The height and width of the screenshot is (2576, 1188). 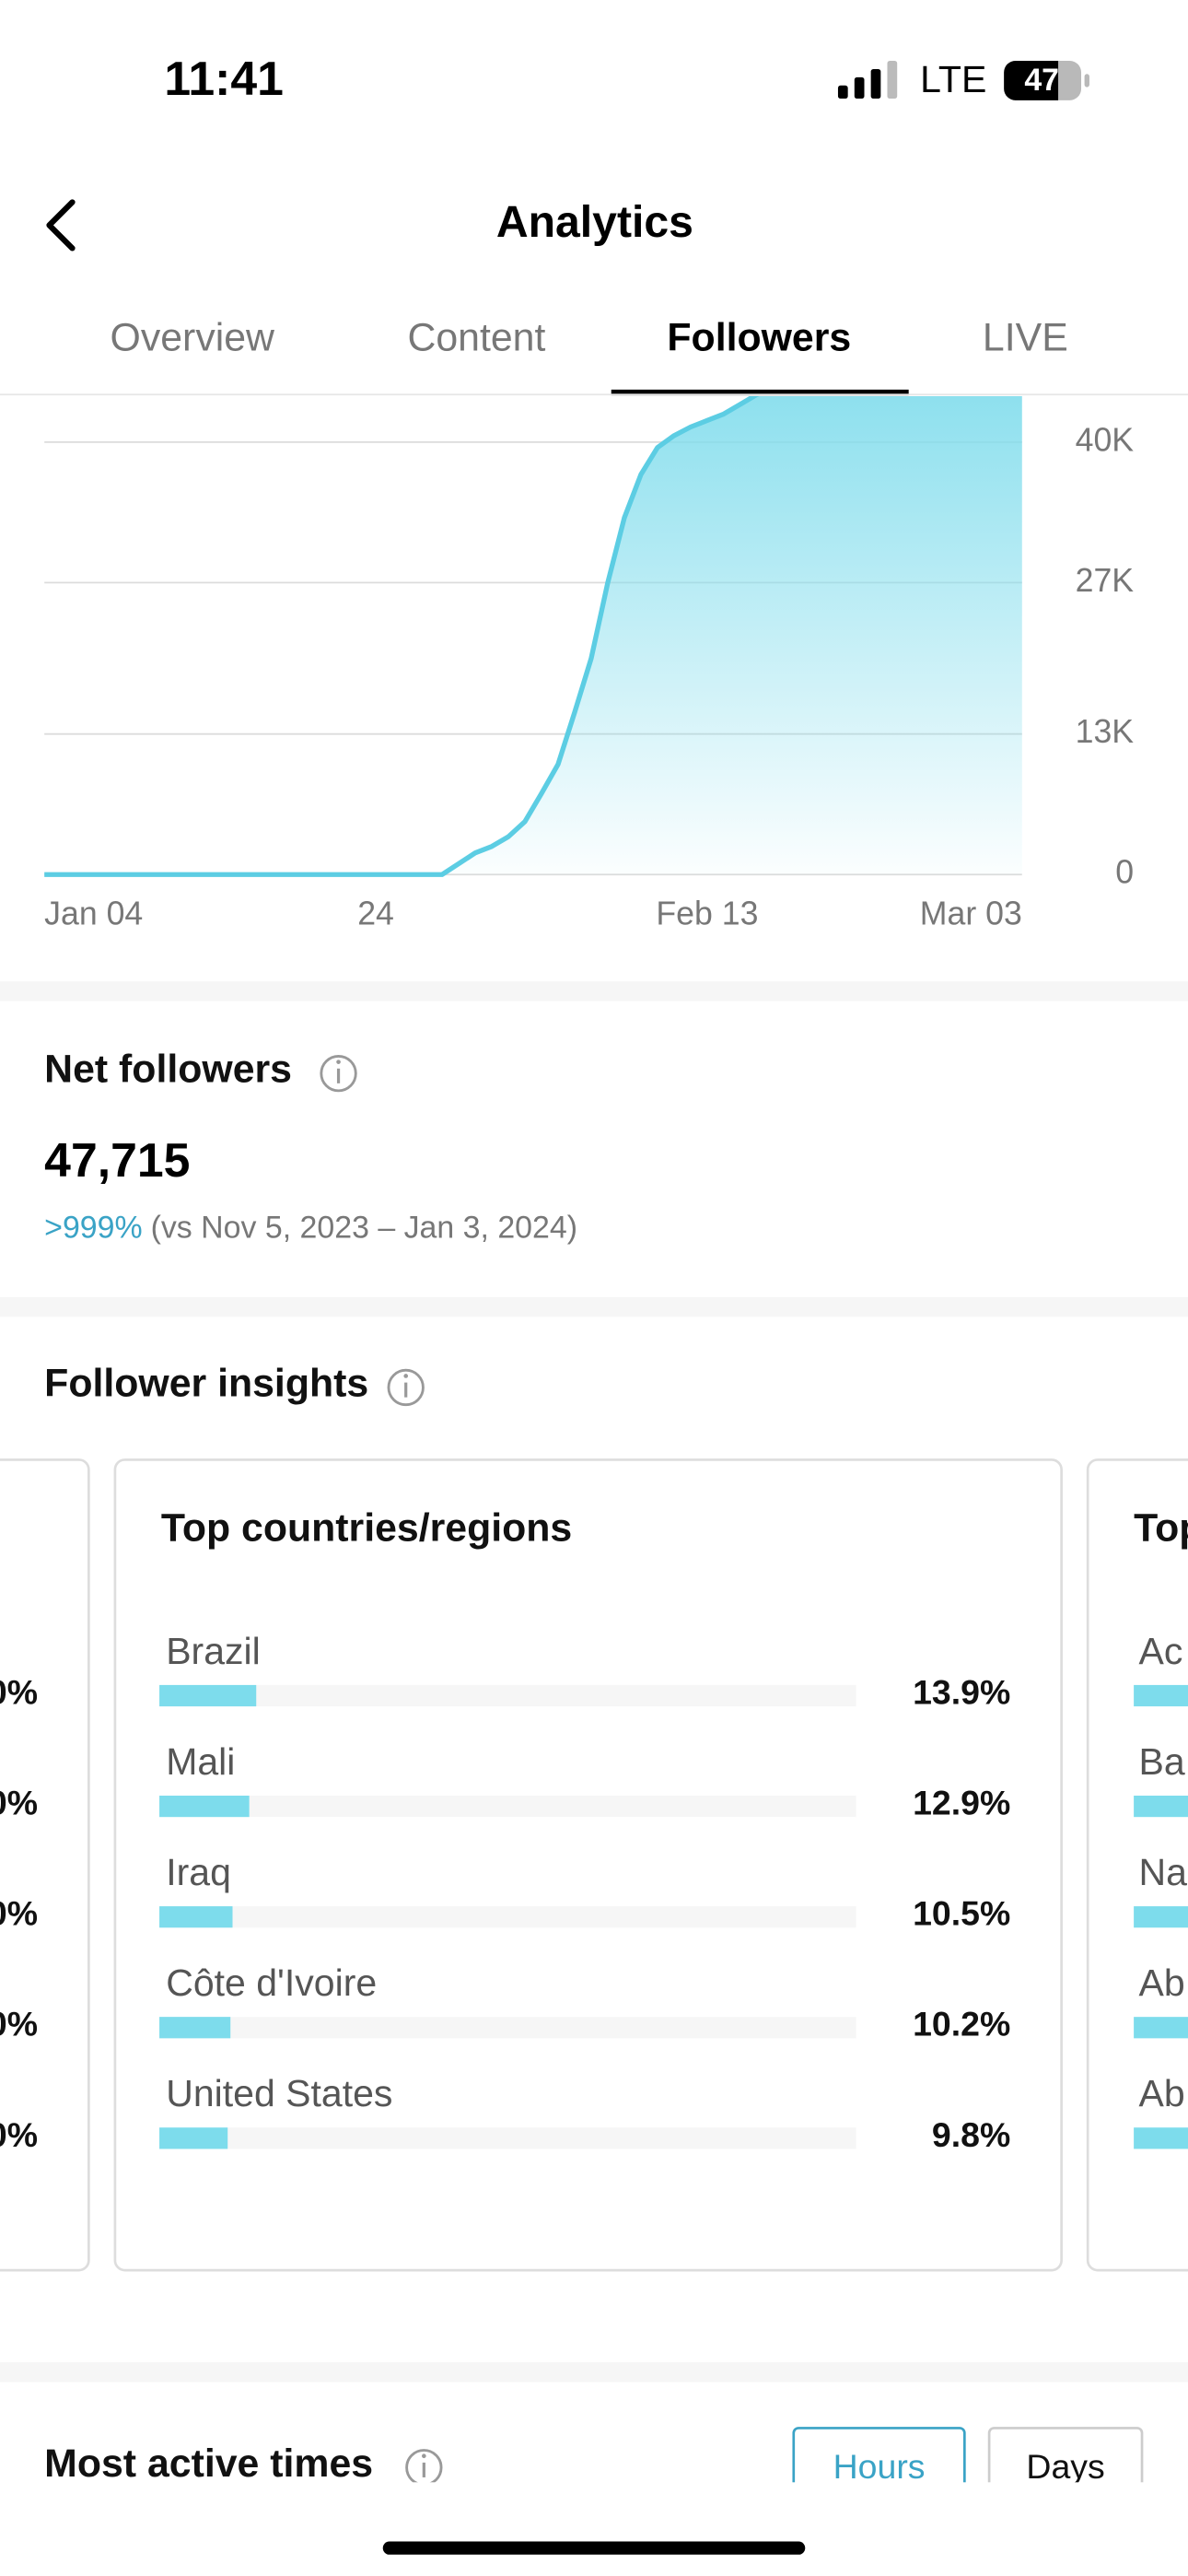 What do you see at coordinates (759, 338) in the screenshot?
I see `tab: Followers` at bounding box center [759, 338].